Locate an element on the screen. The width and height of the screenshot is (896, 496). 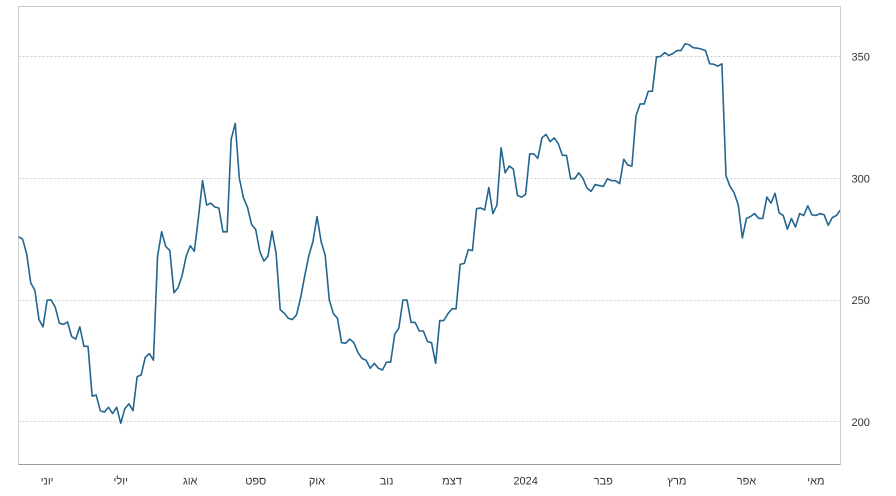
x-tick-label: מרץ is located at coordinates (676, 482).